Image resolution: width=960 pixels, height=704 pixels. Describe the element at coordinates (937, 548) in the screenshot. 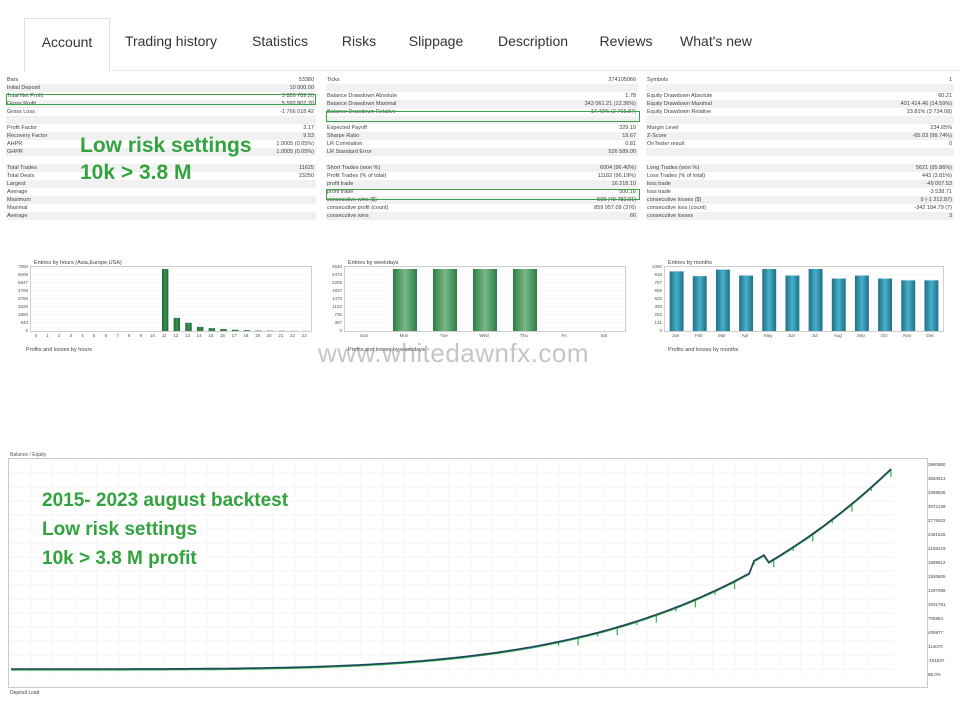

I see `y-axis-label: 2185419` at that location.